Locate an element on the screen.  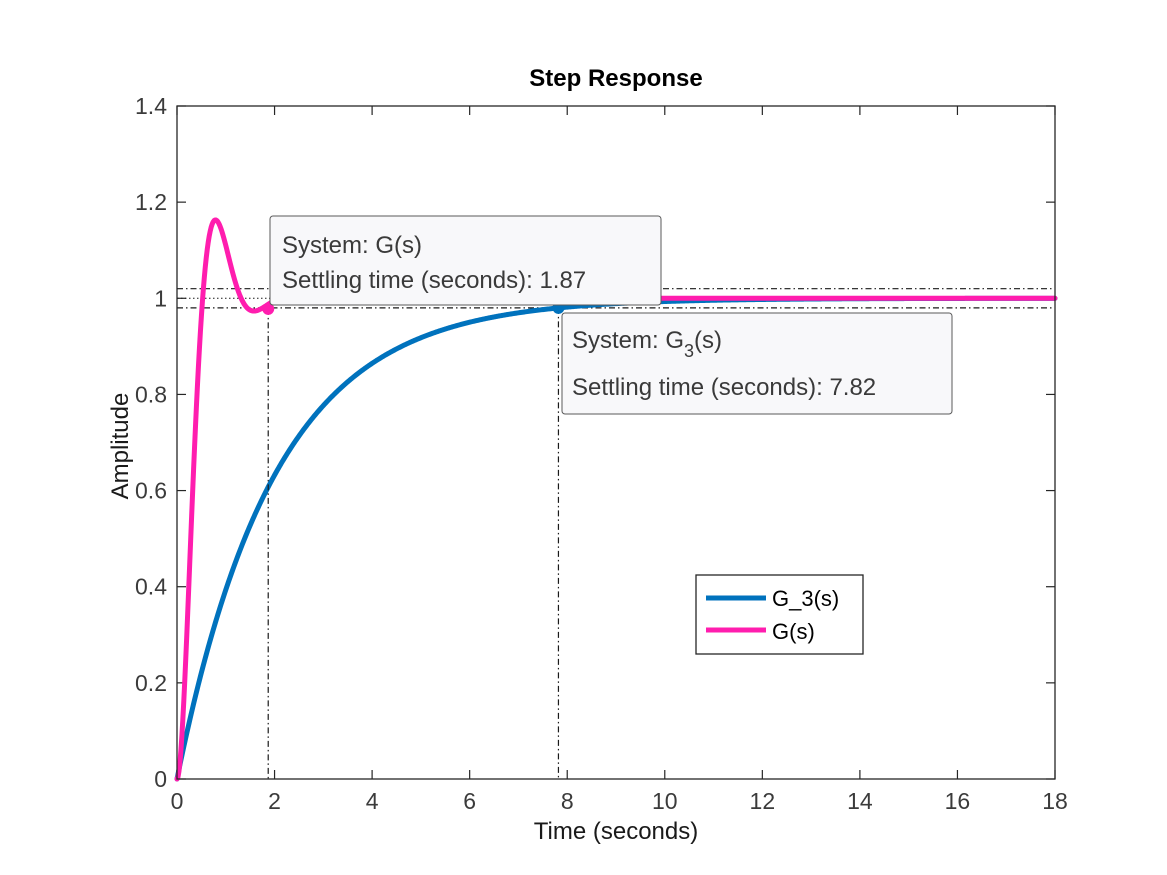
x-axis-label: Time (seconds) is located at coordinates (616, 831).